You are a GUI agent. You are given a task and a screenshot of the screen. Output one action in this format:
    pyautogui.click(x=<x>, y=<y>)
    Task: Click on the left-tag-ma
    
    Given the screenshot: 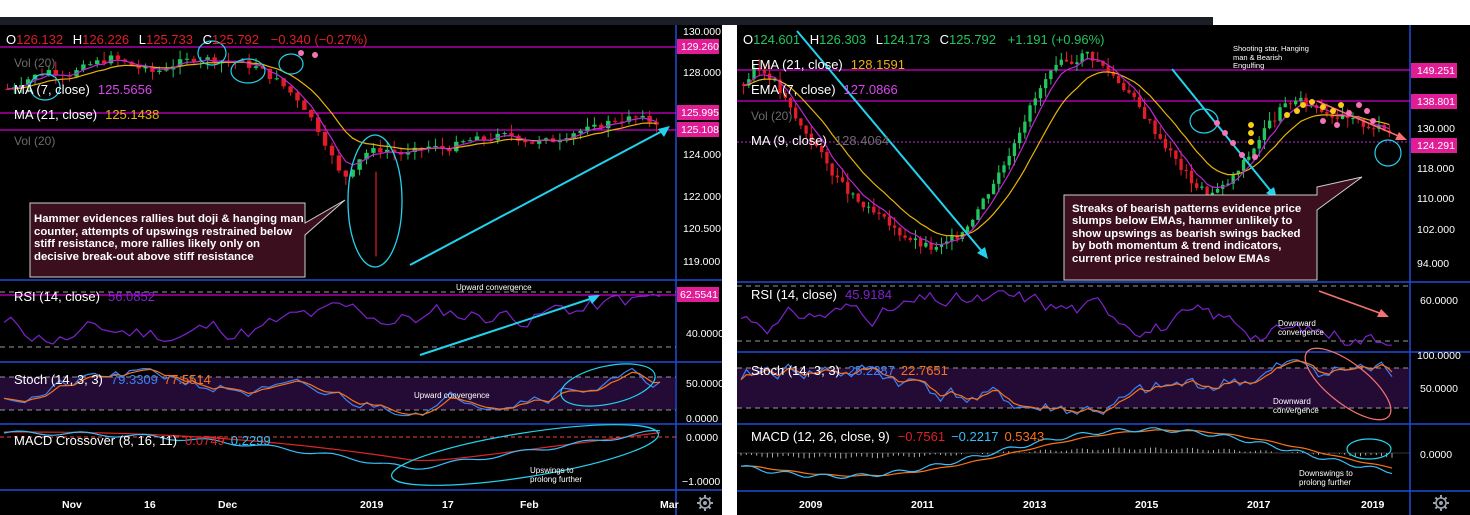 What is the action you would take?
    pyautogui.click(x=698, y=129)
    